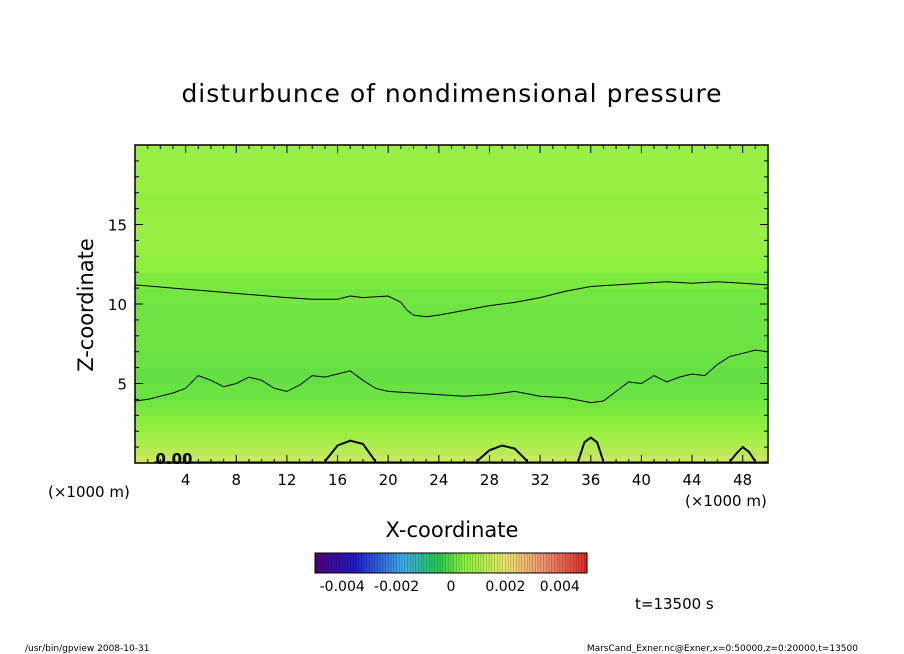 The width and height of the screenshot is (904, 654). What do you see at coordinates (691, 480) in the screenshot?
I see `x-tick-label: 44` at bounding box center [691, 480].